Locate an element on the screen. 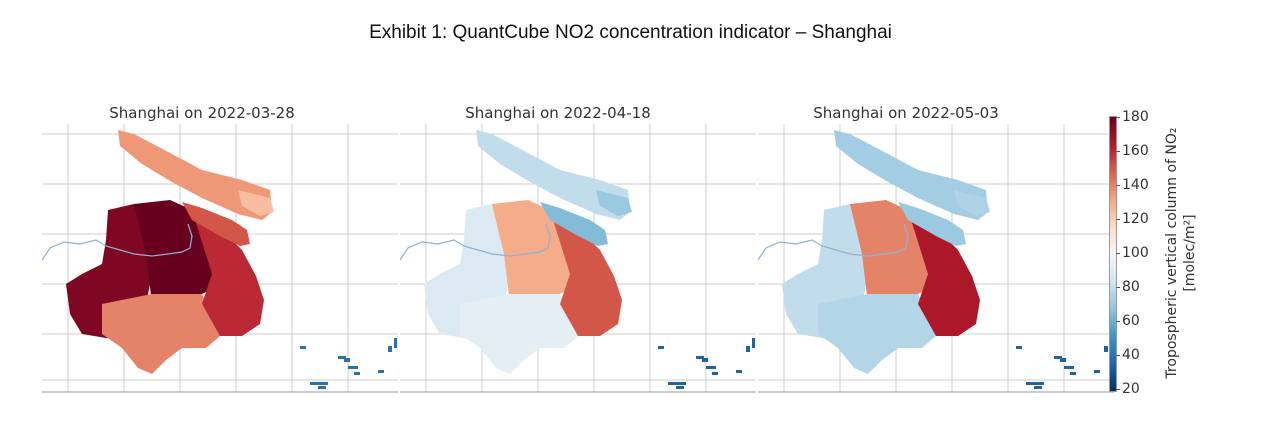  colorbar-tick: 100 is located at coordinates (1132, 253).